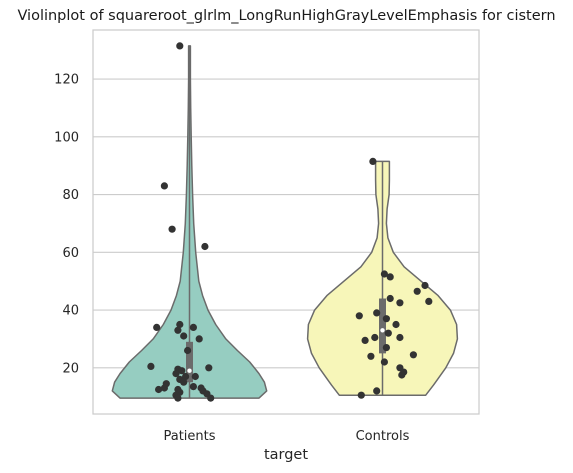  What do you see at coordinates (383, 436) in the screenshot?
I see `x-tick-label: Controls` at bounding box center [383, 436].